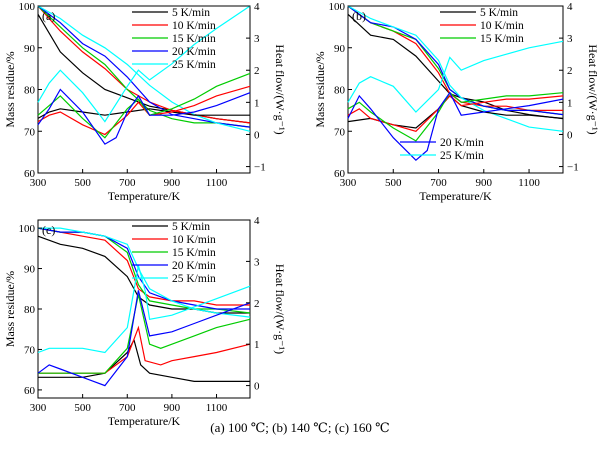 The height and width of the screenshot is (449, 600). I want to click on caption-c: (c) 160 ℃, so click(362, 427).